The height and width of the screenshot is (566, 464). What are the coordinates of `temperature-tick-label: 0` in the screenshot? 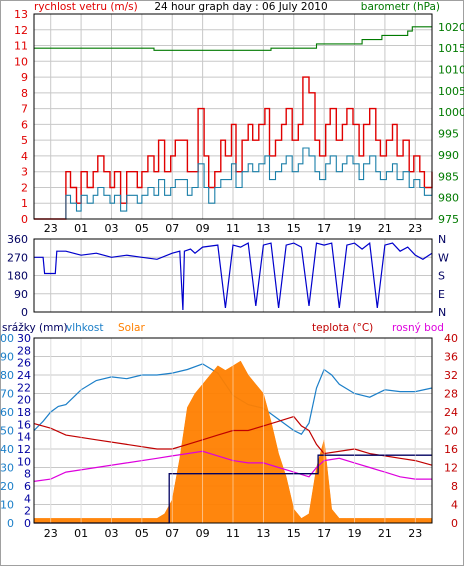 It's located at (454, 523).